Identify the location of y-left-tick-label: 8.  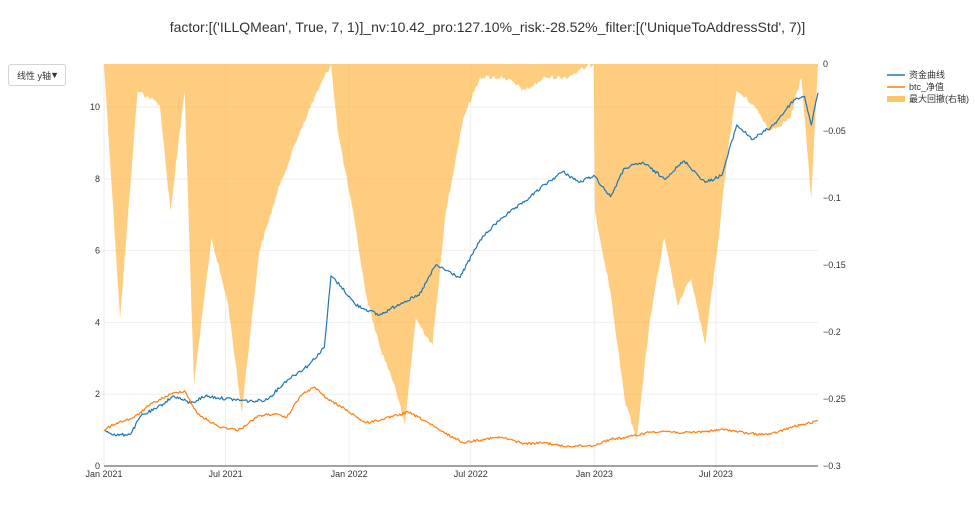
(97, 179).